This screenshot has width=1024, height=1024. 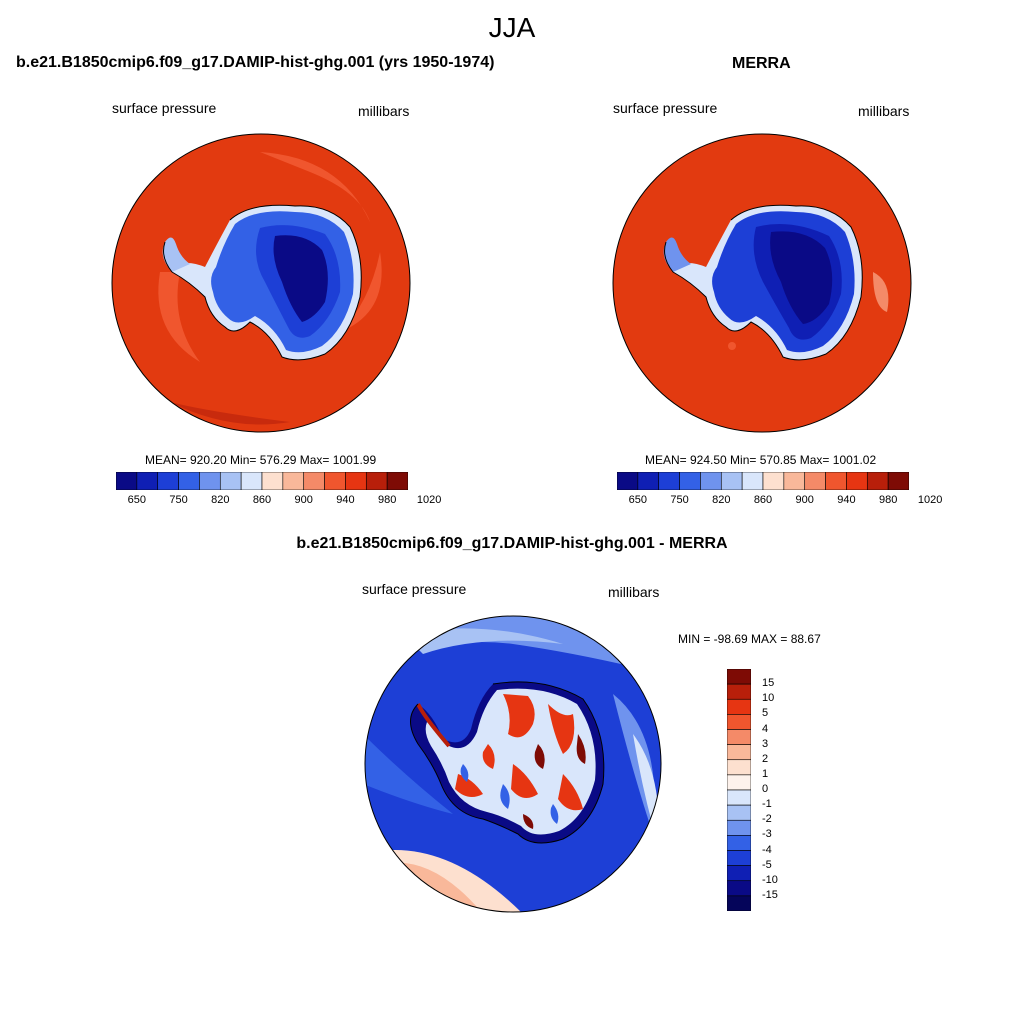 I want to click on colorbar-tick-label: 0, so click(x=765, y=789).